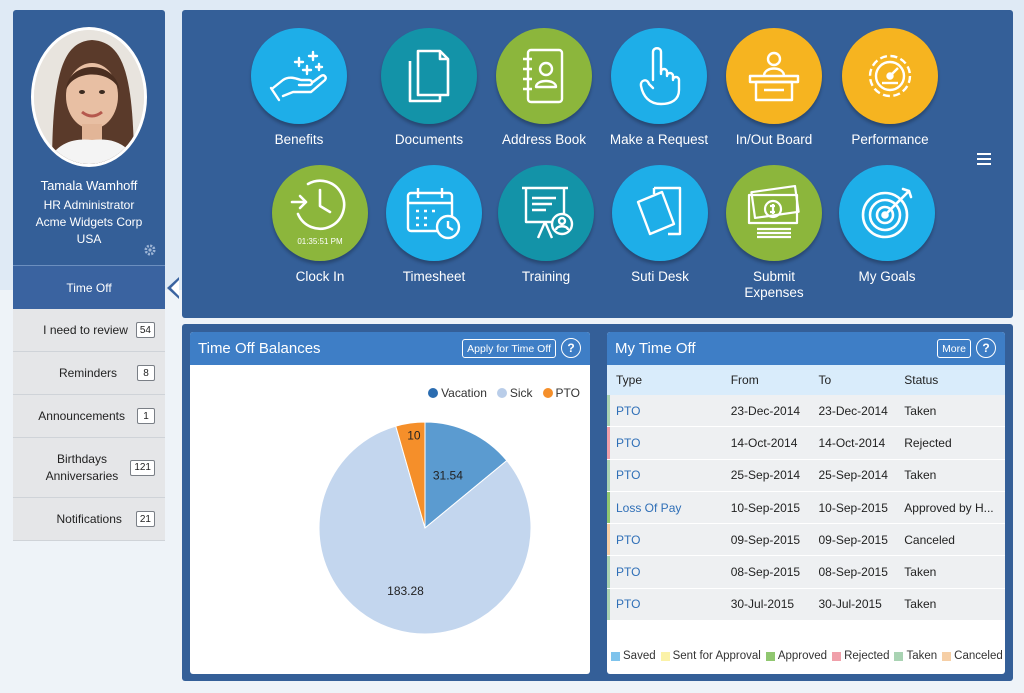 The image size is (1024, 693). What do you see at coordinates (82, 468) in the screenshot?
I see `nav-item-label: Birthdays Anniversaries` at bounding box center [82, 468].